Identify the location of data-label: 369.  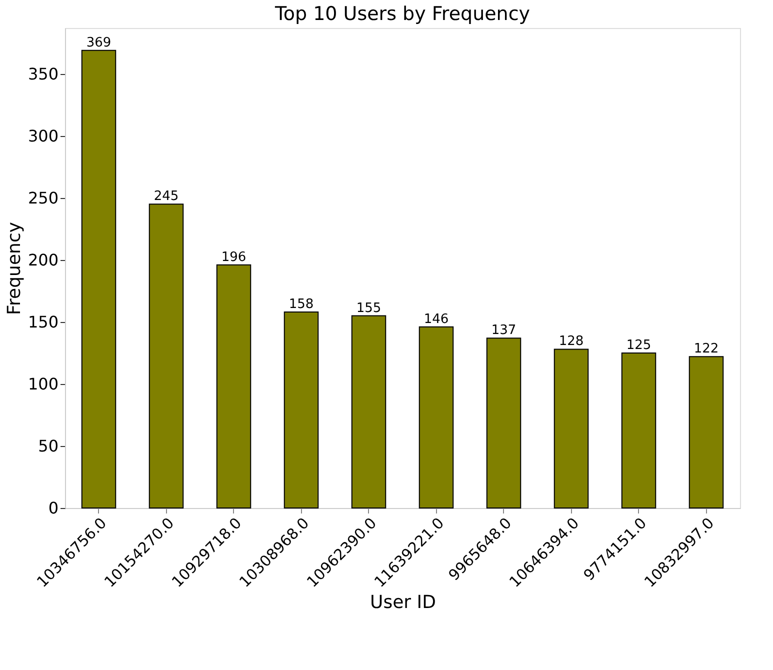
(99, 42).